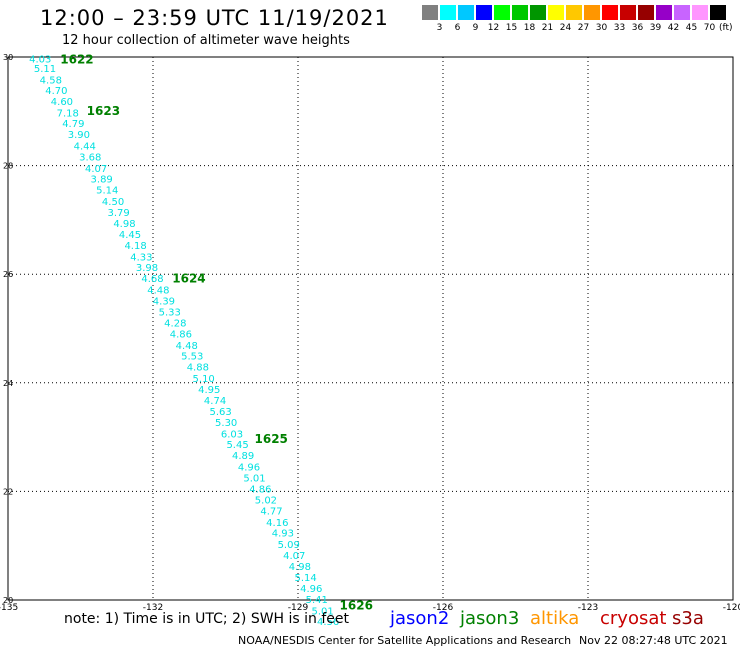 The width and height of the screenshot is (740, 650). I want to click on time-label: 1624, so click(188, 278).